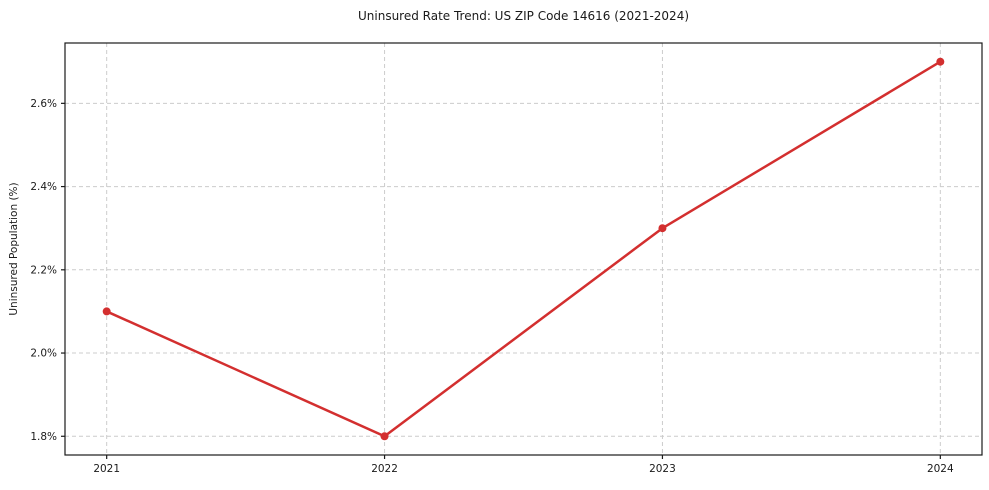 This screenshot has height=490, width=989. Describe the element at coordinates (43, 354) in the screenshot. I see `y-tick-label: 2.0%` at that location.